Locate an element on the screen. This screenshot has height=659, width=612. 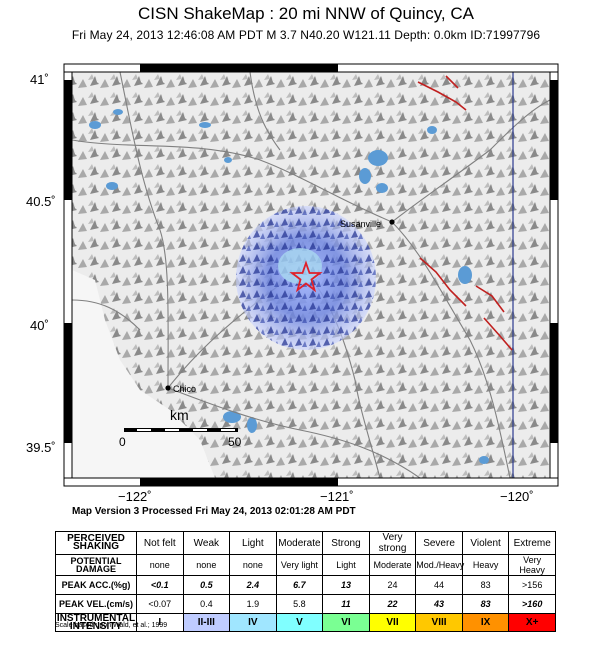
legend-cell: 24 is located at coordinates (392, 585).